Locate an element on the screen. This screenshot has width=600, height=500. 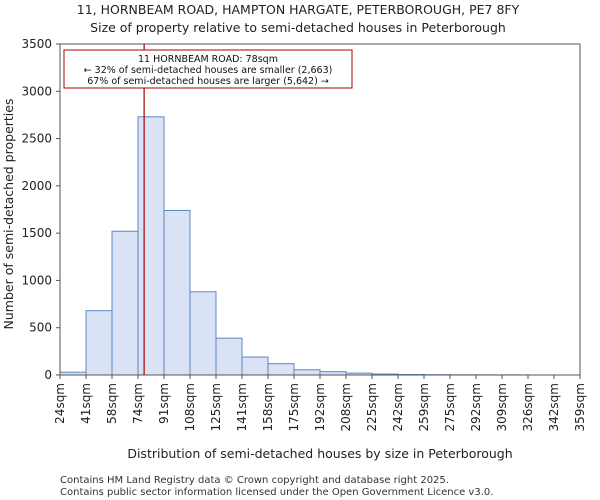
y-axis-ticks: 0 500 1000 1500 2000 2500 3000 3500 is located at coordinates (40, 209).